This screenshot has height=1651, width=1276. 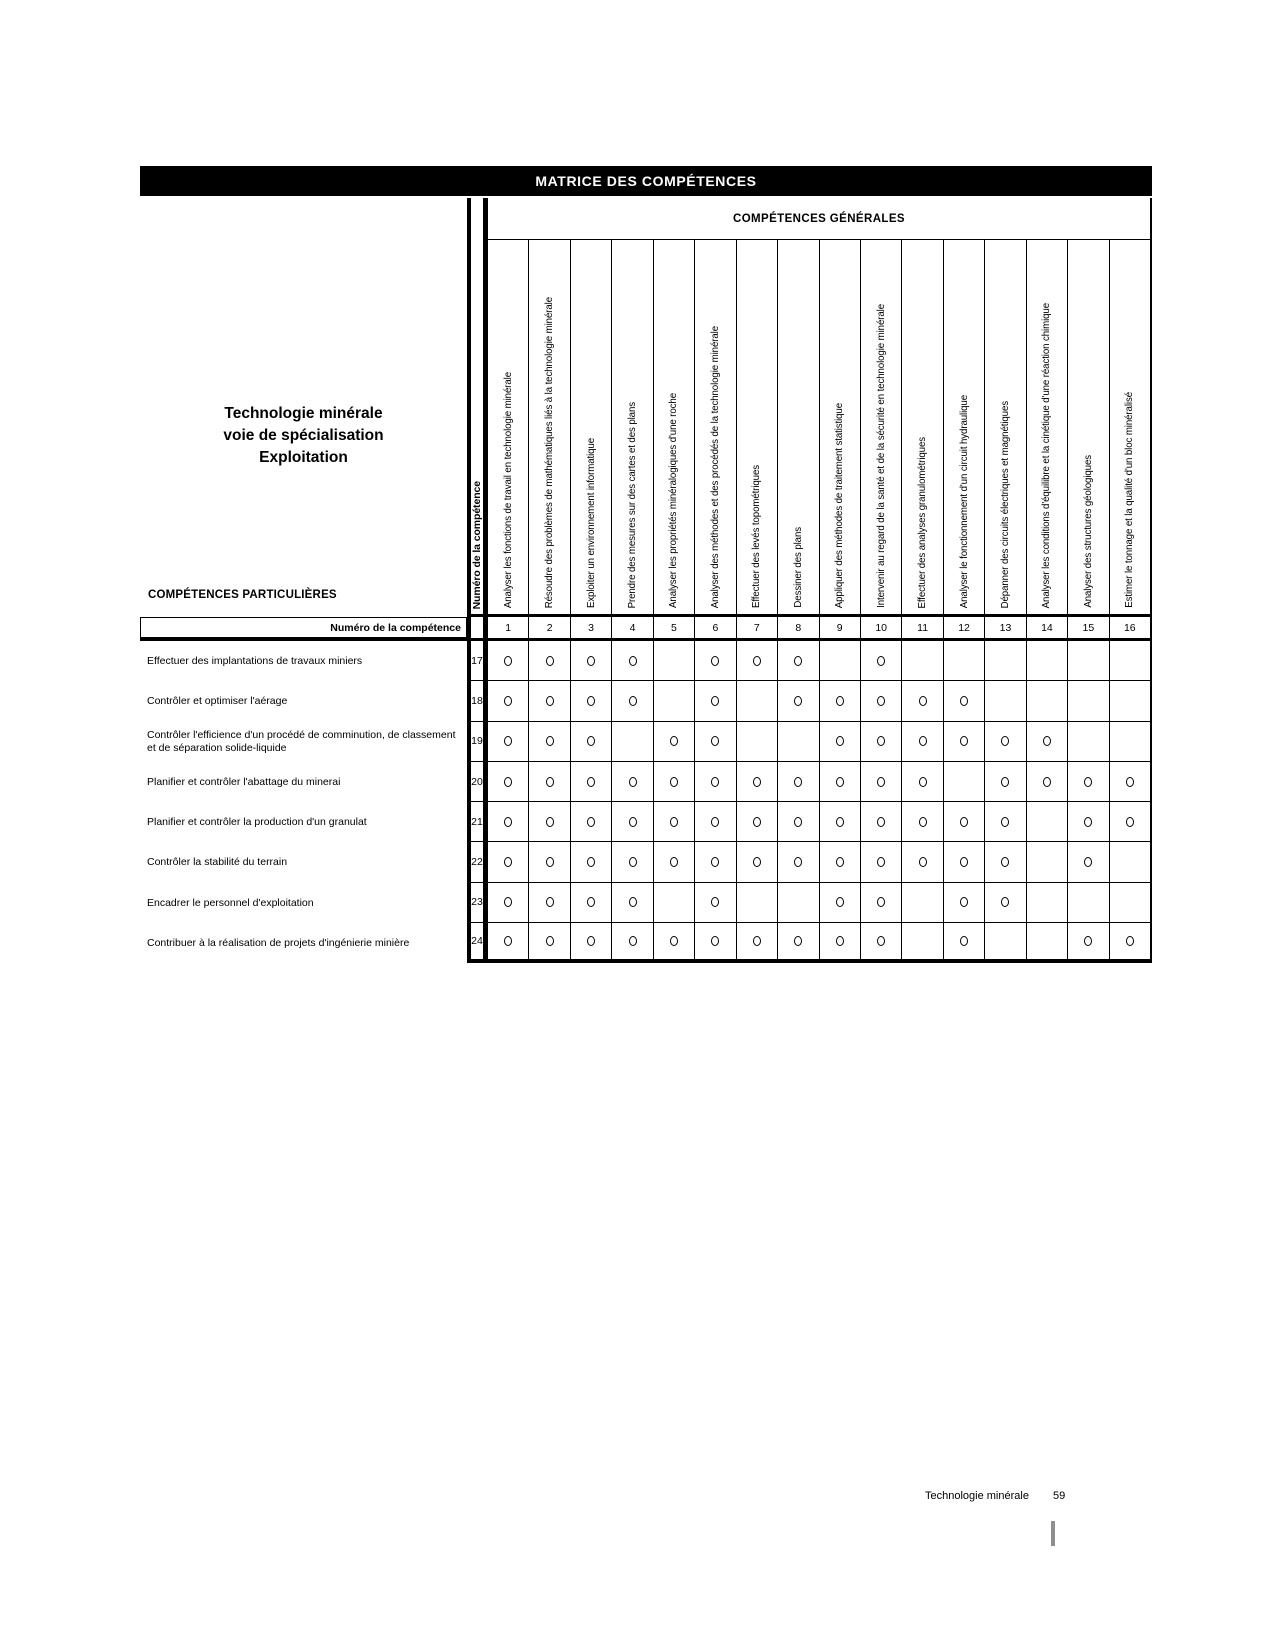 I want to click on particular-competency-number: 17, so click(x=477, y=661).